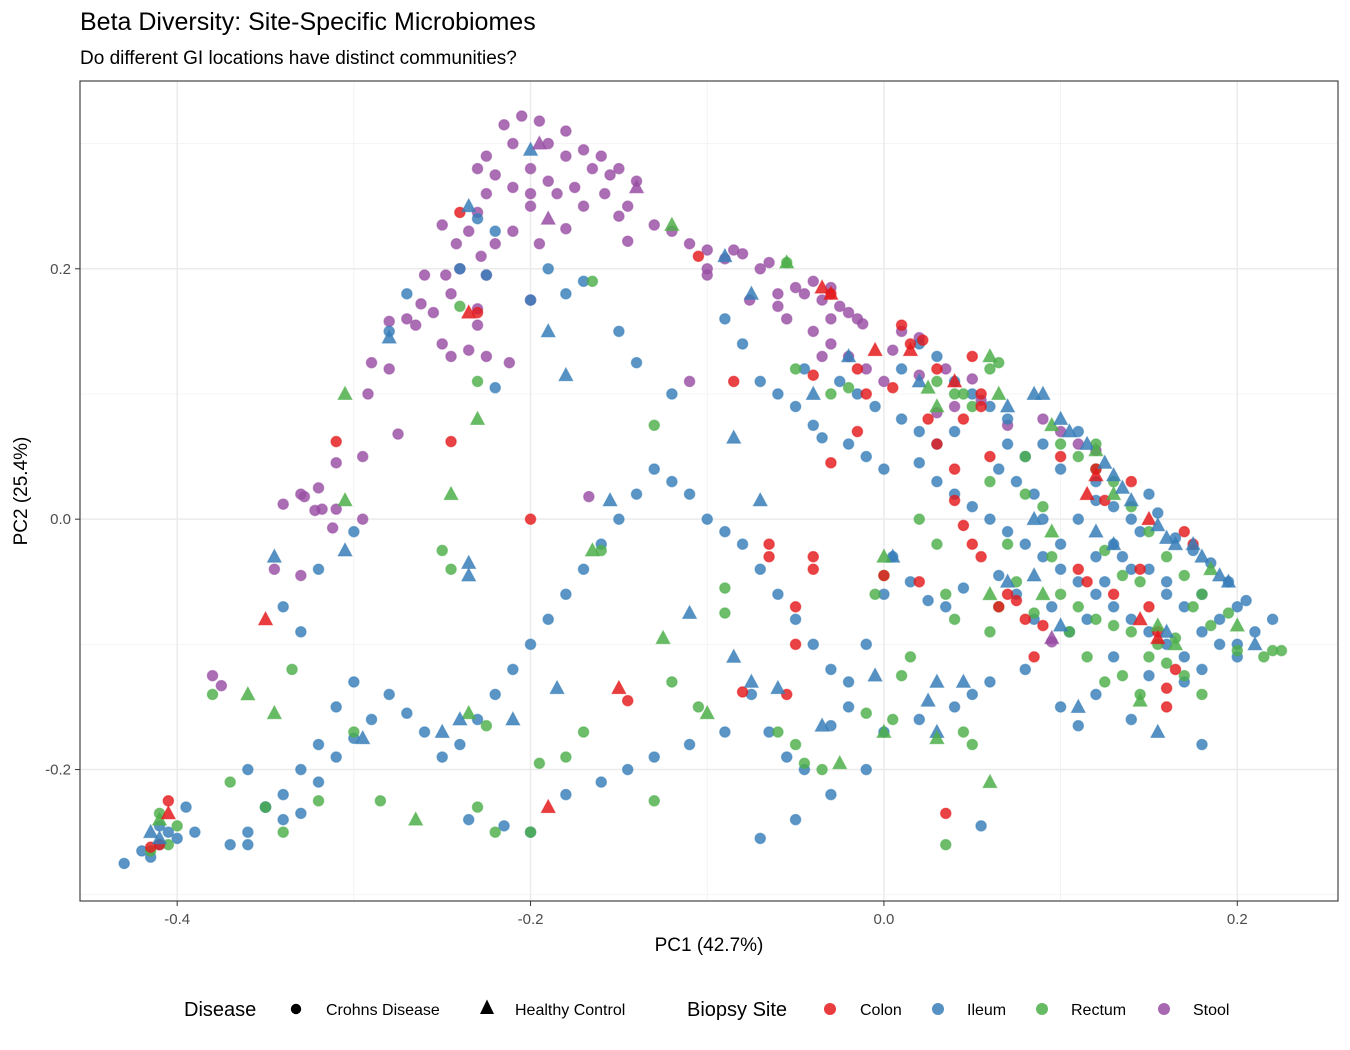 This screenshot has width=1350, height=1050. What do you see at coordinates (986, 1010) in the screenshot?
I see `legend-ileum-label: Ileum` at bounding box center [986, 1010].